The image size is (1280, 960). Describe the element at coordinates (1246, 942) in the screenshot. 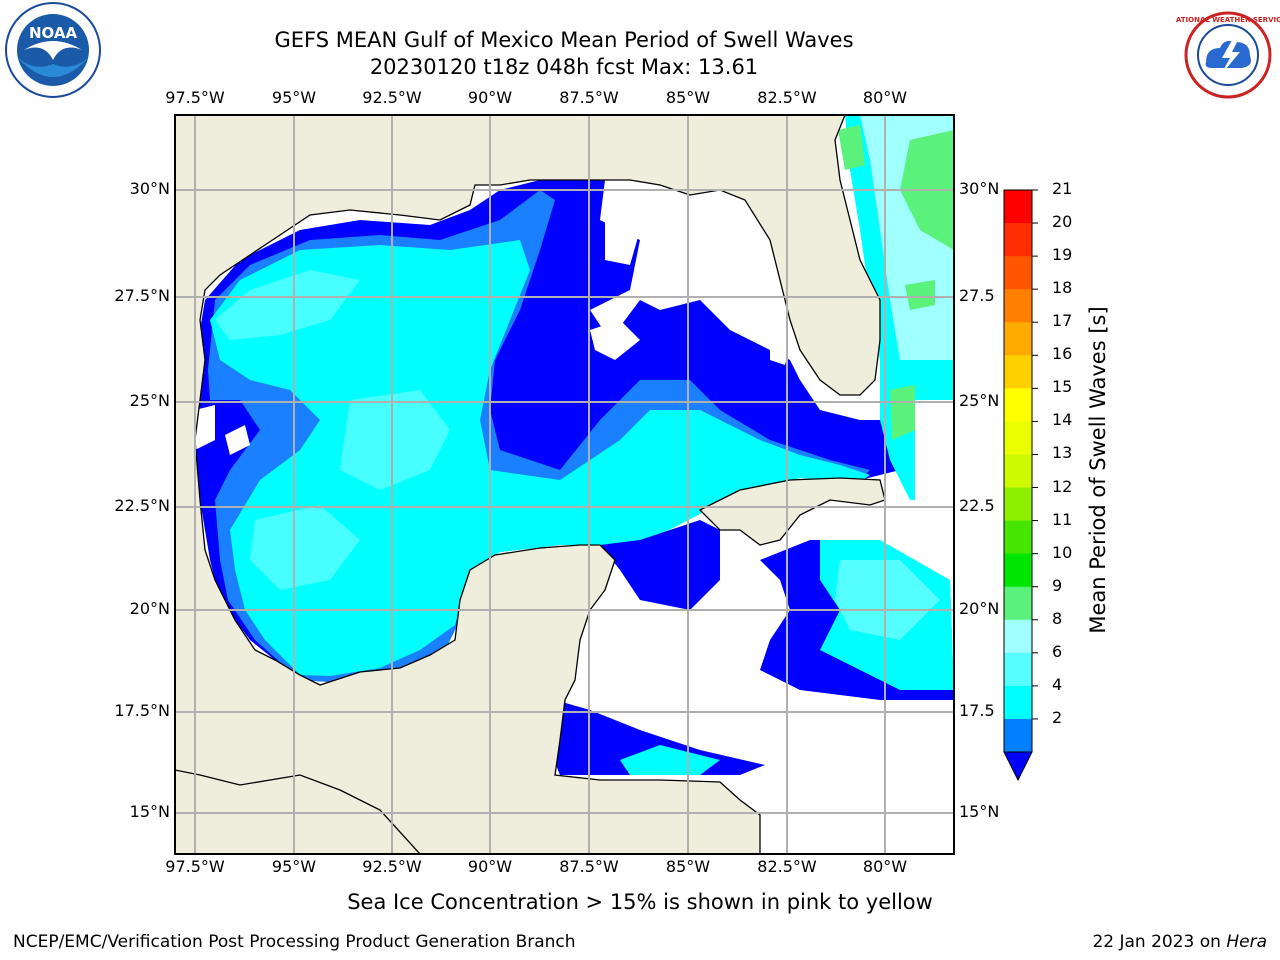

I see `footer-host: Hera` at that location.